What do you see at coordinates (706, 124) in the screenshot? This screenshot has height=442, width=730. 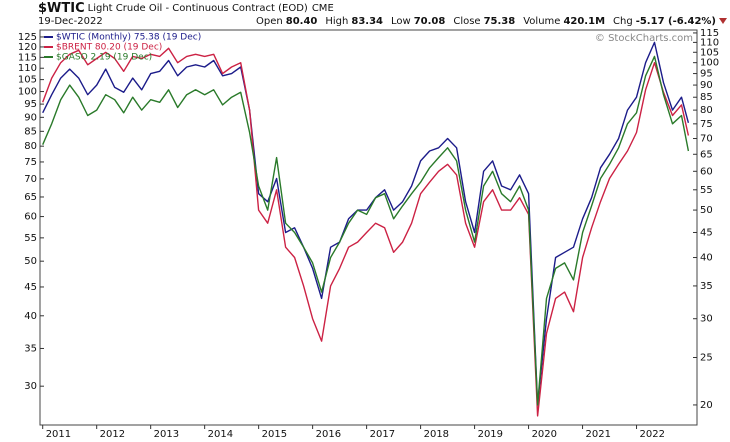 I see `y2-tick-label: 75` at bounding box center [706, 124].